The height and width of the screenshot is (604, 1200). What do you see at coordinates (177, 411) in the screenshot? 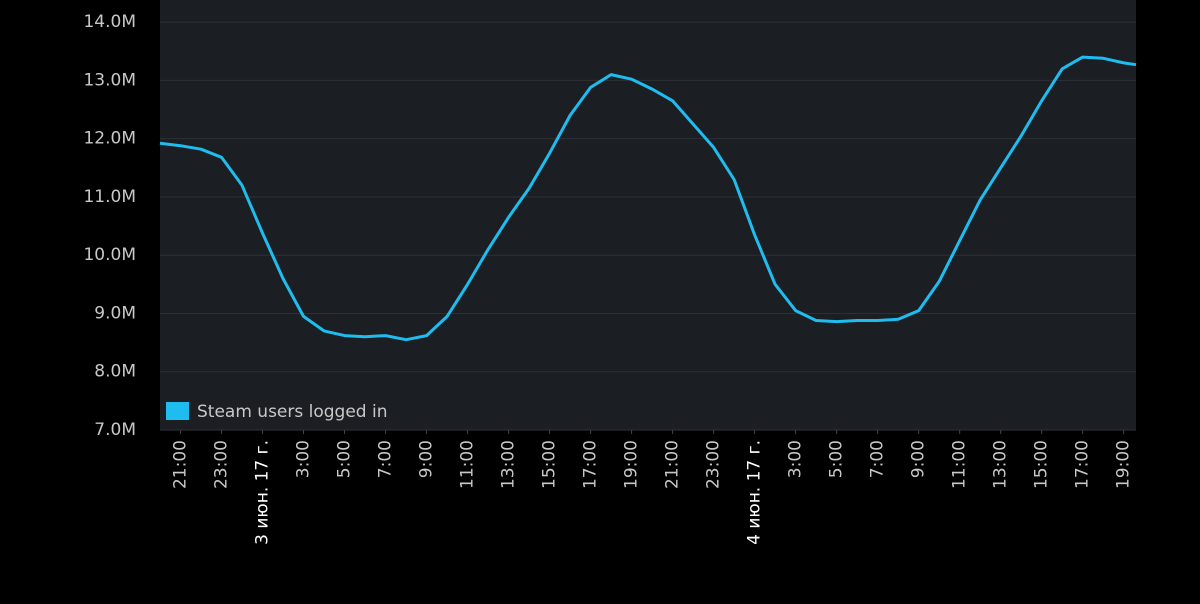
I see `legend-swatch` at bounding box center [177, 411].